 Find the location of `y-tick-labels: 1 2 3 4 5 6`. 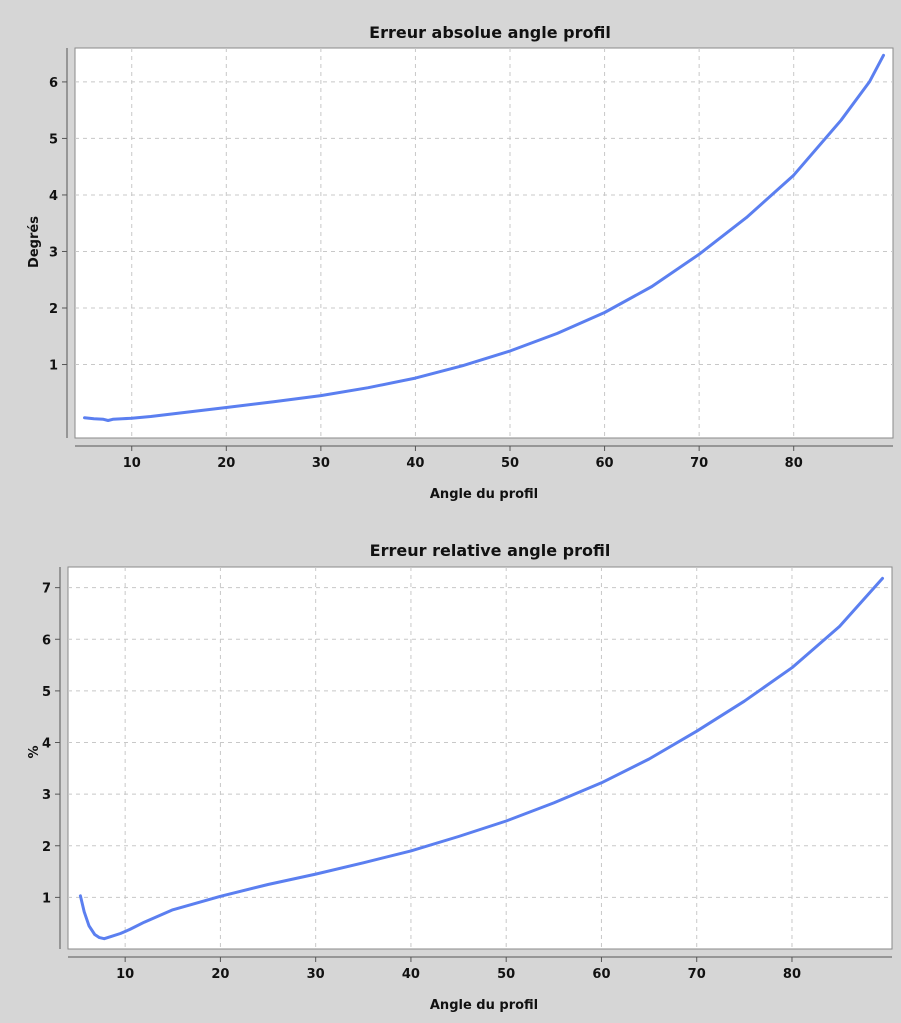

y-tick-labels: 1 2 3 4 5 6 is located at coordinates (53, 225).